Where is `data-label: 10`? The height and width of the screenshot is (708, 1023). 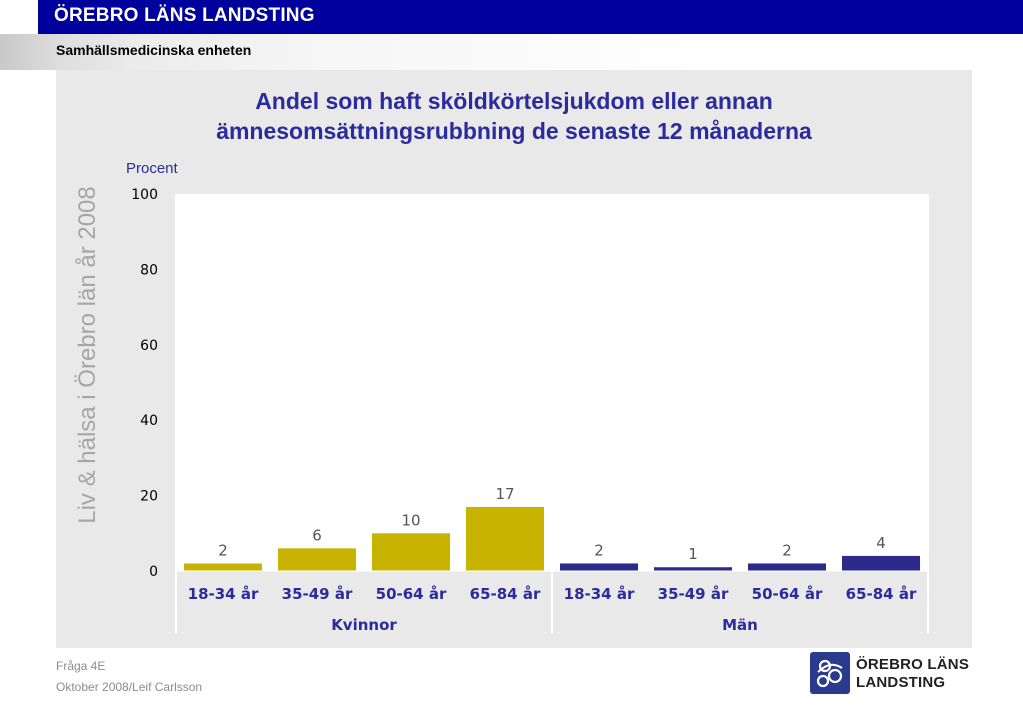
data-label: 10 is located at coordinates (410, 520).